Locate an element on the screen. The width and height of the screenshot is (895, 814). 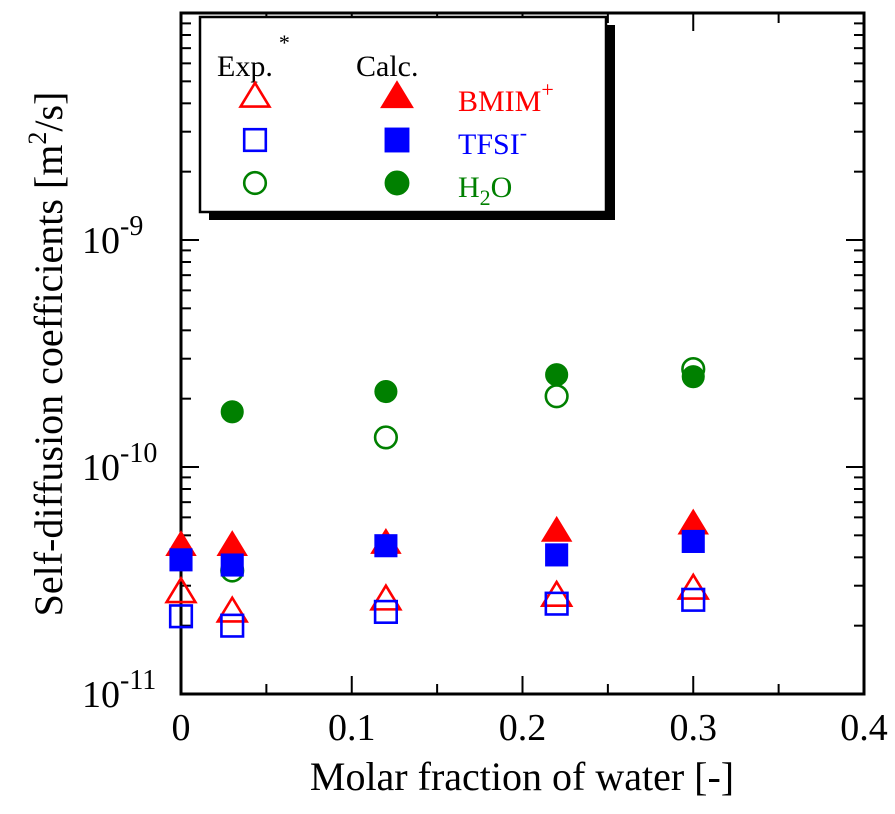
legend-entries: BMIM+TFSI- H2O is located at coordinates (396, 143).